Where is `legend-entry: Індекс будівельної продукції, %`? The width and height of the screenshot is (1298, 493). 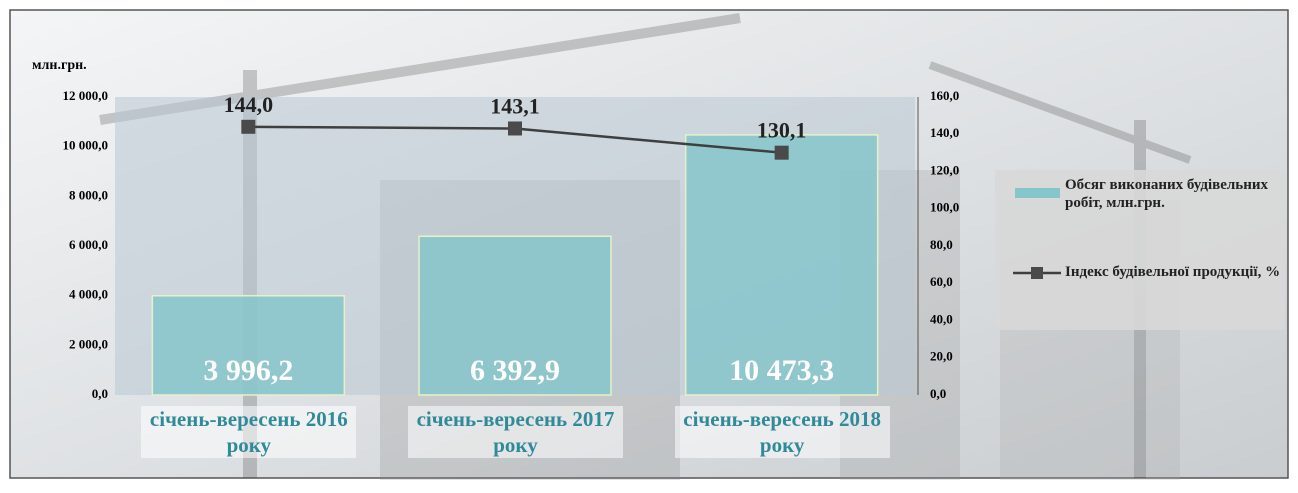 legend-entry: Індекс будівельної продукції, % is located at coordinates (1173, 272).